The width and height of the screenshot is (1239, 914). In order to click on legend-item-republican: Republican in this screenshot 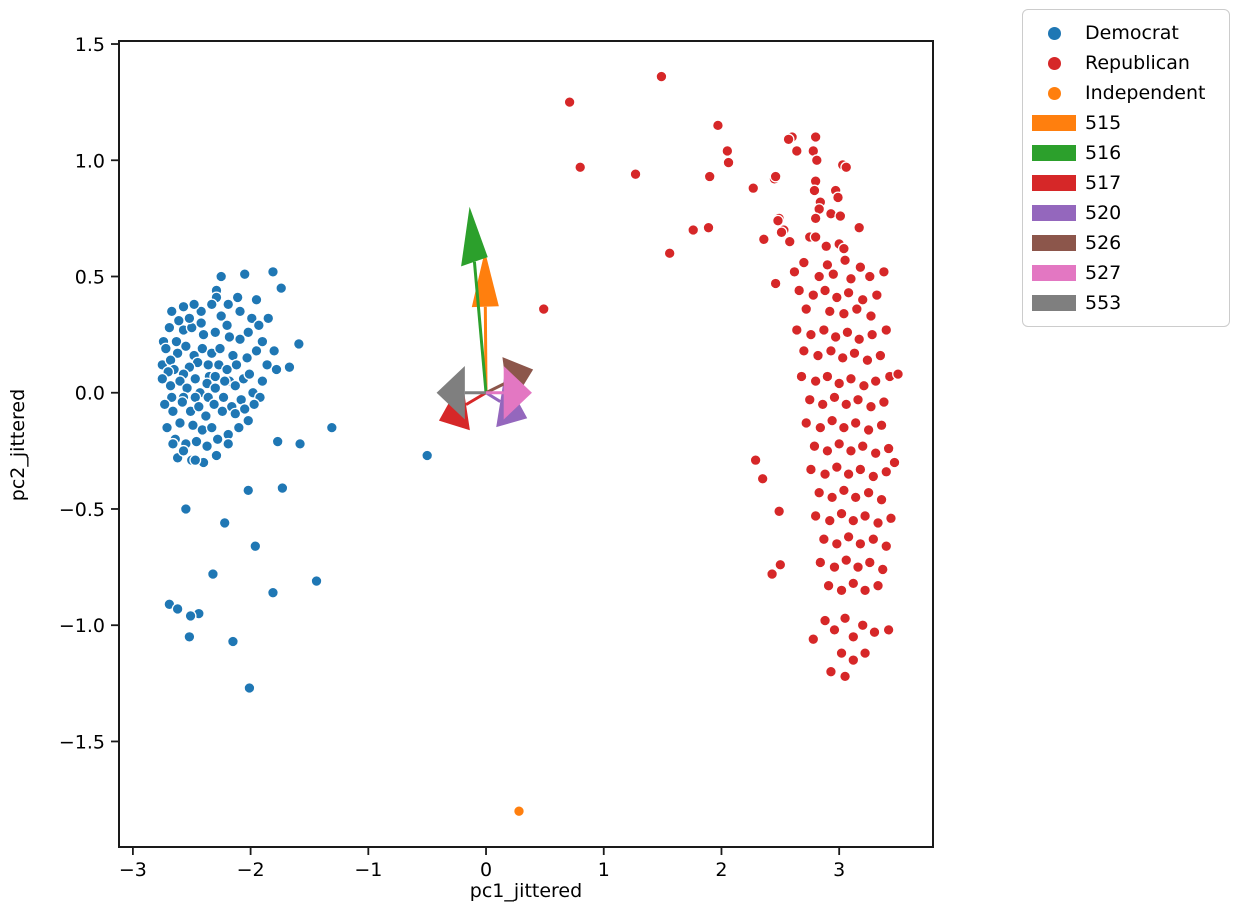, I will do `click(1126, 63)`.